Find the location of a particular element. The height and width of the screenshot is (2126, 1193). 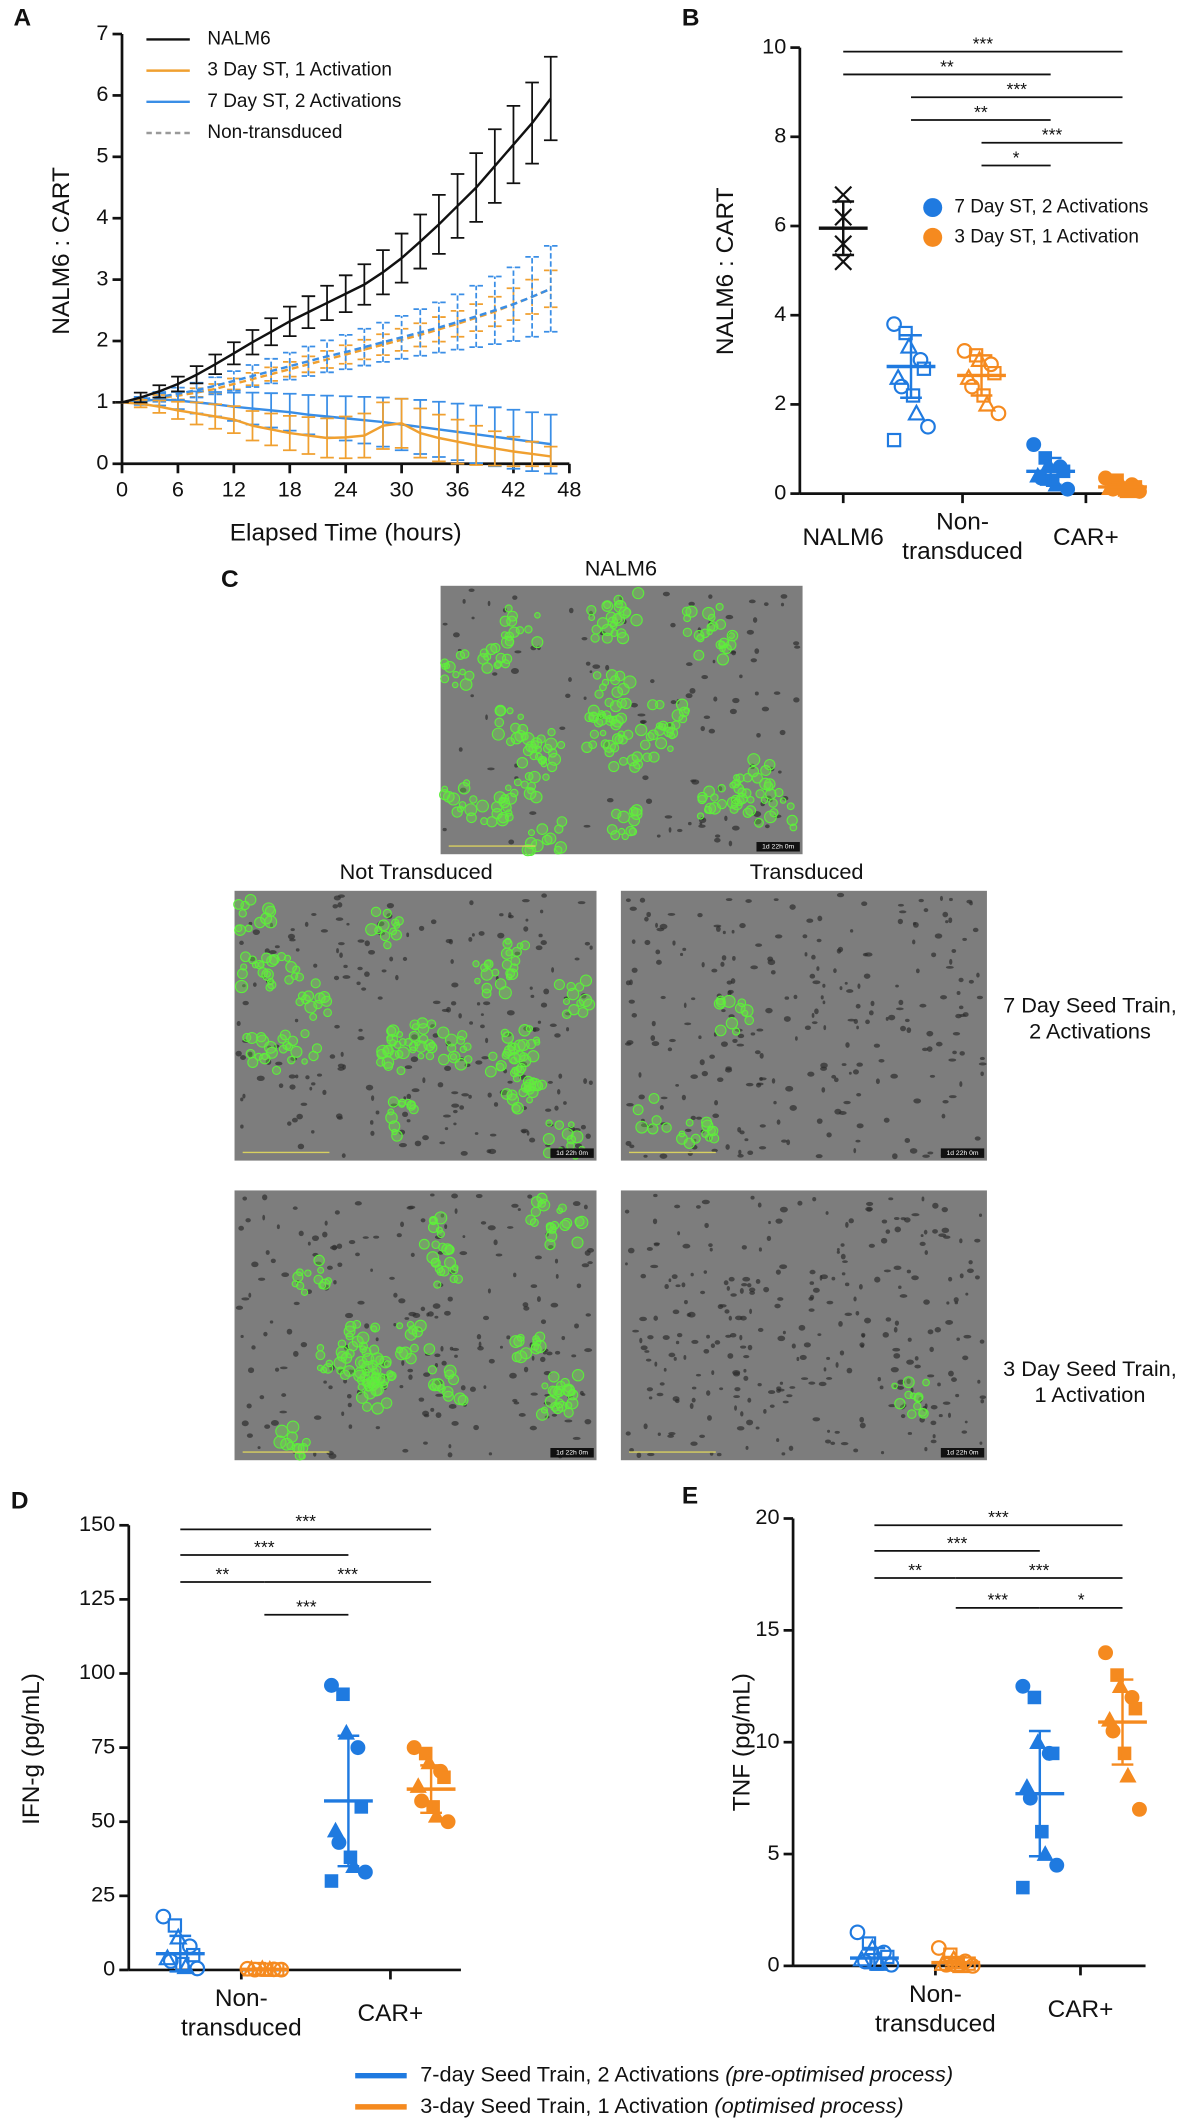

y-tick-label: 15 is located at coordinates (767, 1628).